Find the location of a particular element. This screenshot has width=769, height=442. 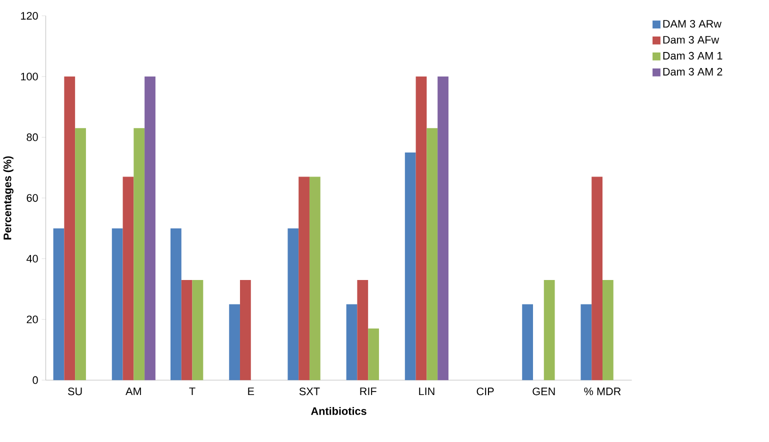

y-axis-title: Percentages (%) is located at coordinates (8, 198).